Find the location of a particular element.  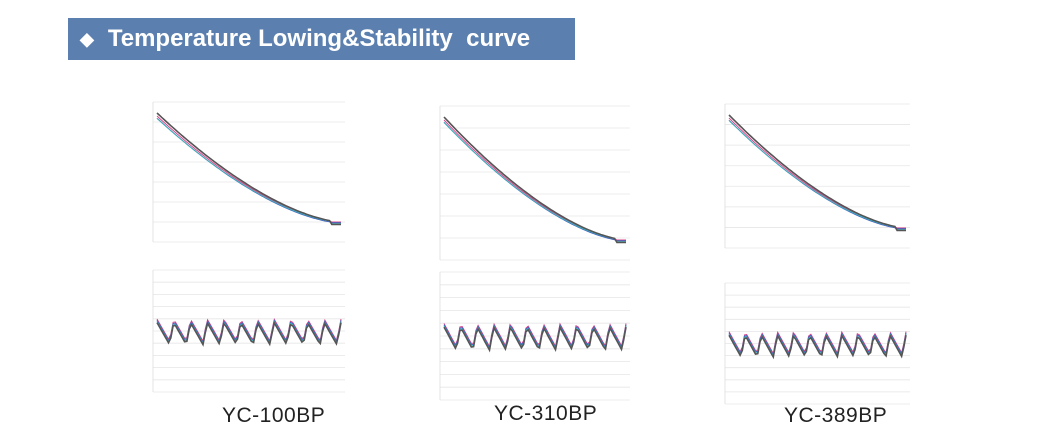

title-banner: ◆ Temperature Lowing&Stability curve is located at coordinates (321, 39).